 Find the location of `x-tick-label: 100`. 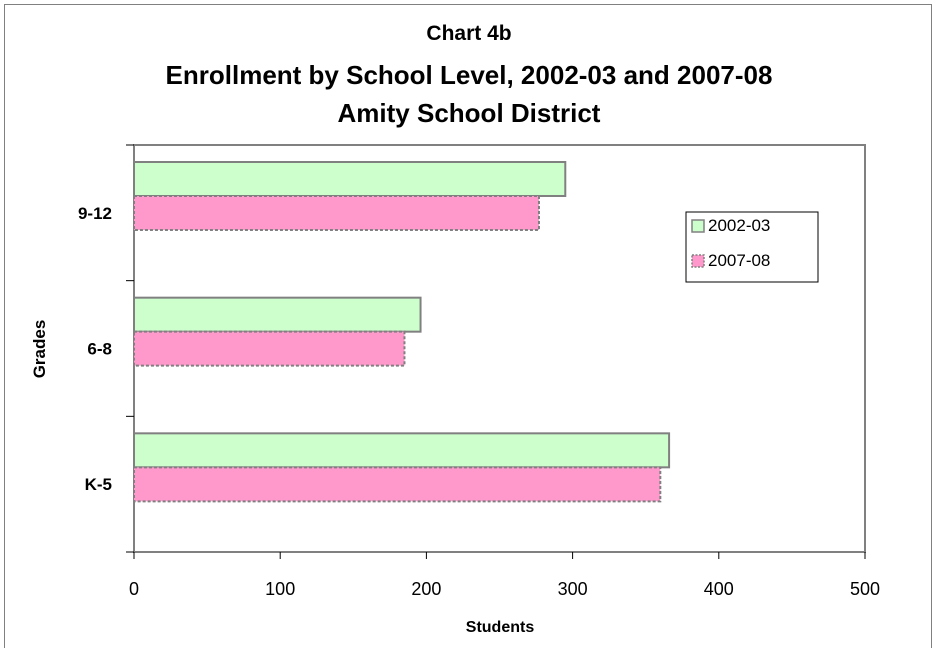

x-tick-label: 100 is located at coordinates (280, 589).